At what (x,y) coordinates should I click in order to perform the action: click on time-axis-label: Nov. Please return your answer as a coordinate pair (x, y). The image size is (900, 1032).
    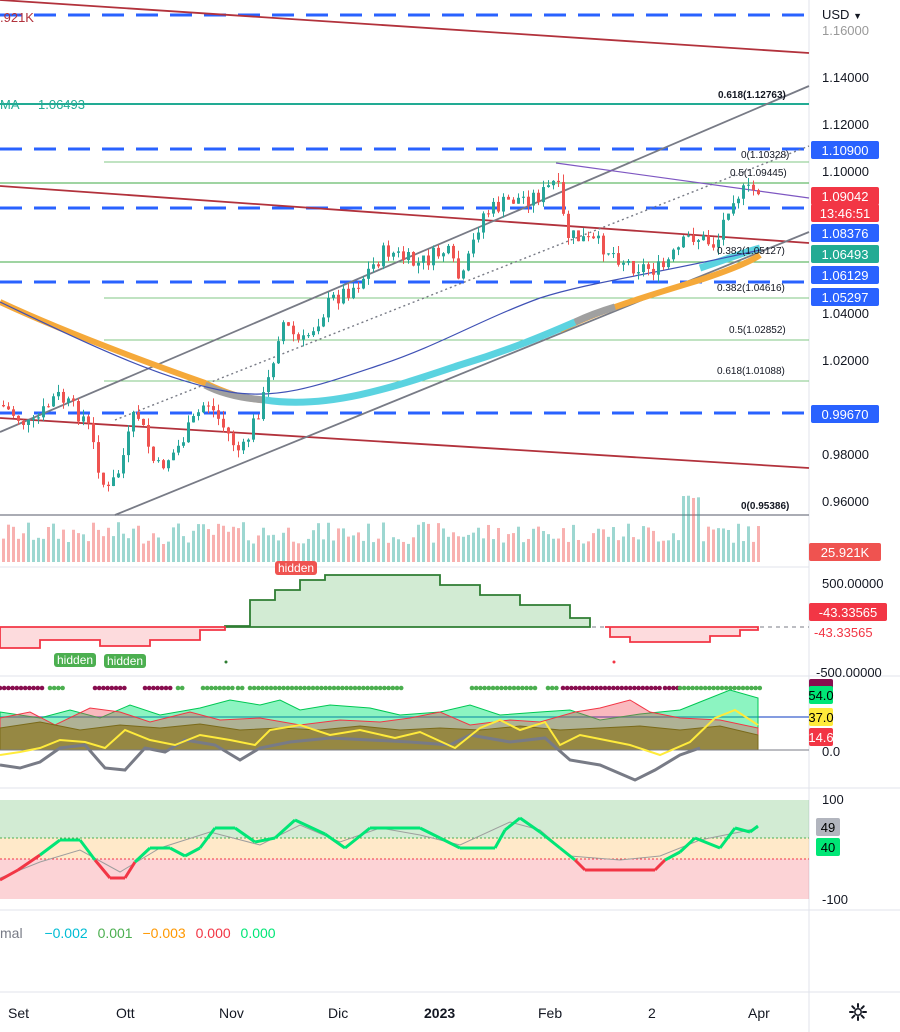
    Looking at the image, I should click on (231, 1013).